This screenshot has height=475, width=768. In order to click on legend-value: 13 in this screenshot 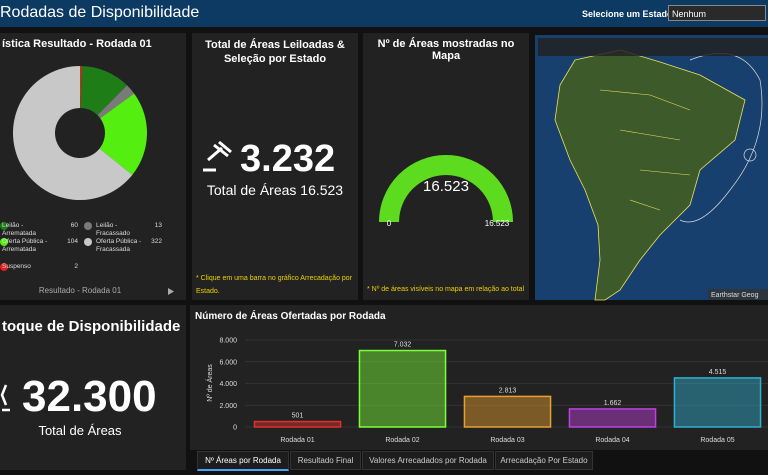, I will do `click(158, 225)`.